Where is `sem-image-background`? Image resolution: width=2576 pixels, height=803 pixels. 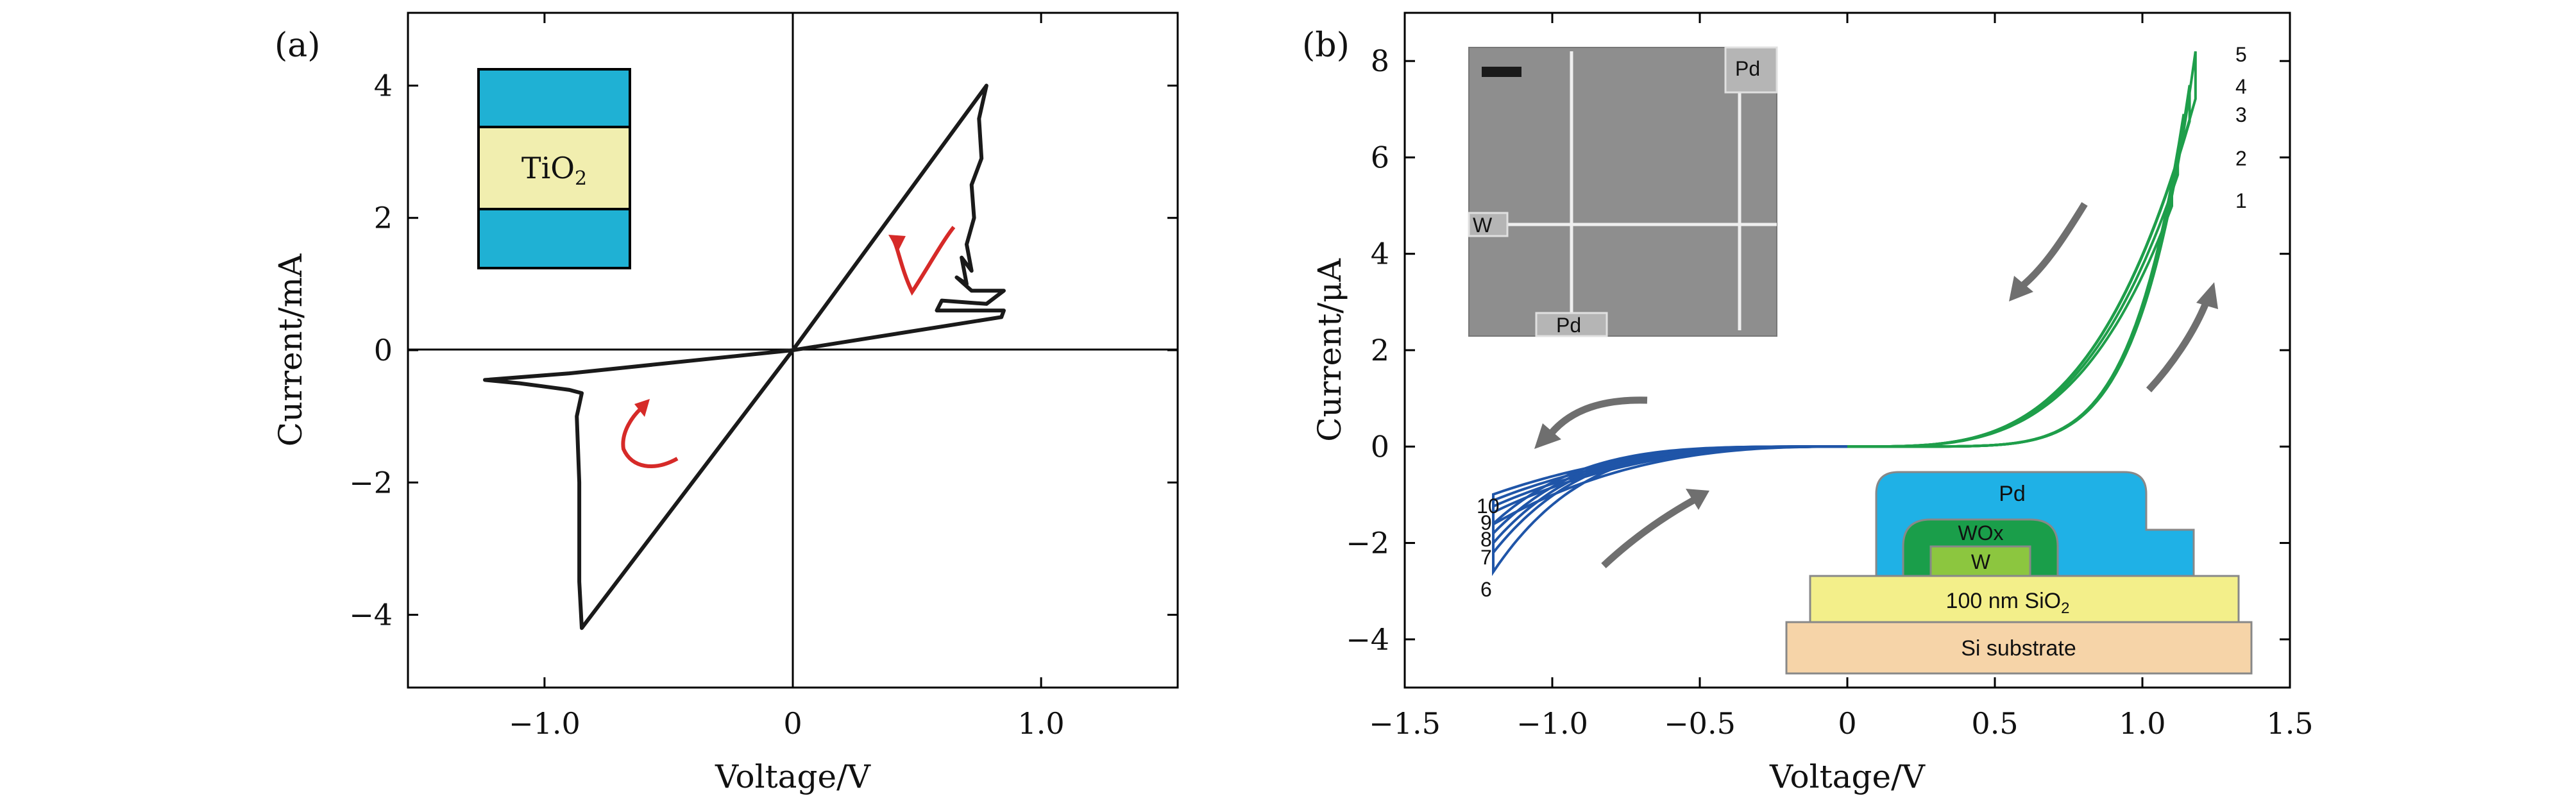
sem-image-background is located at coordinates (1623, 192).